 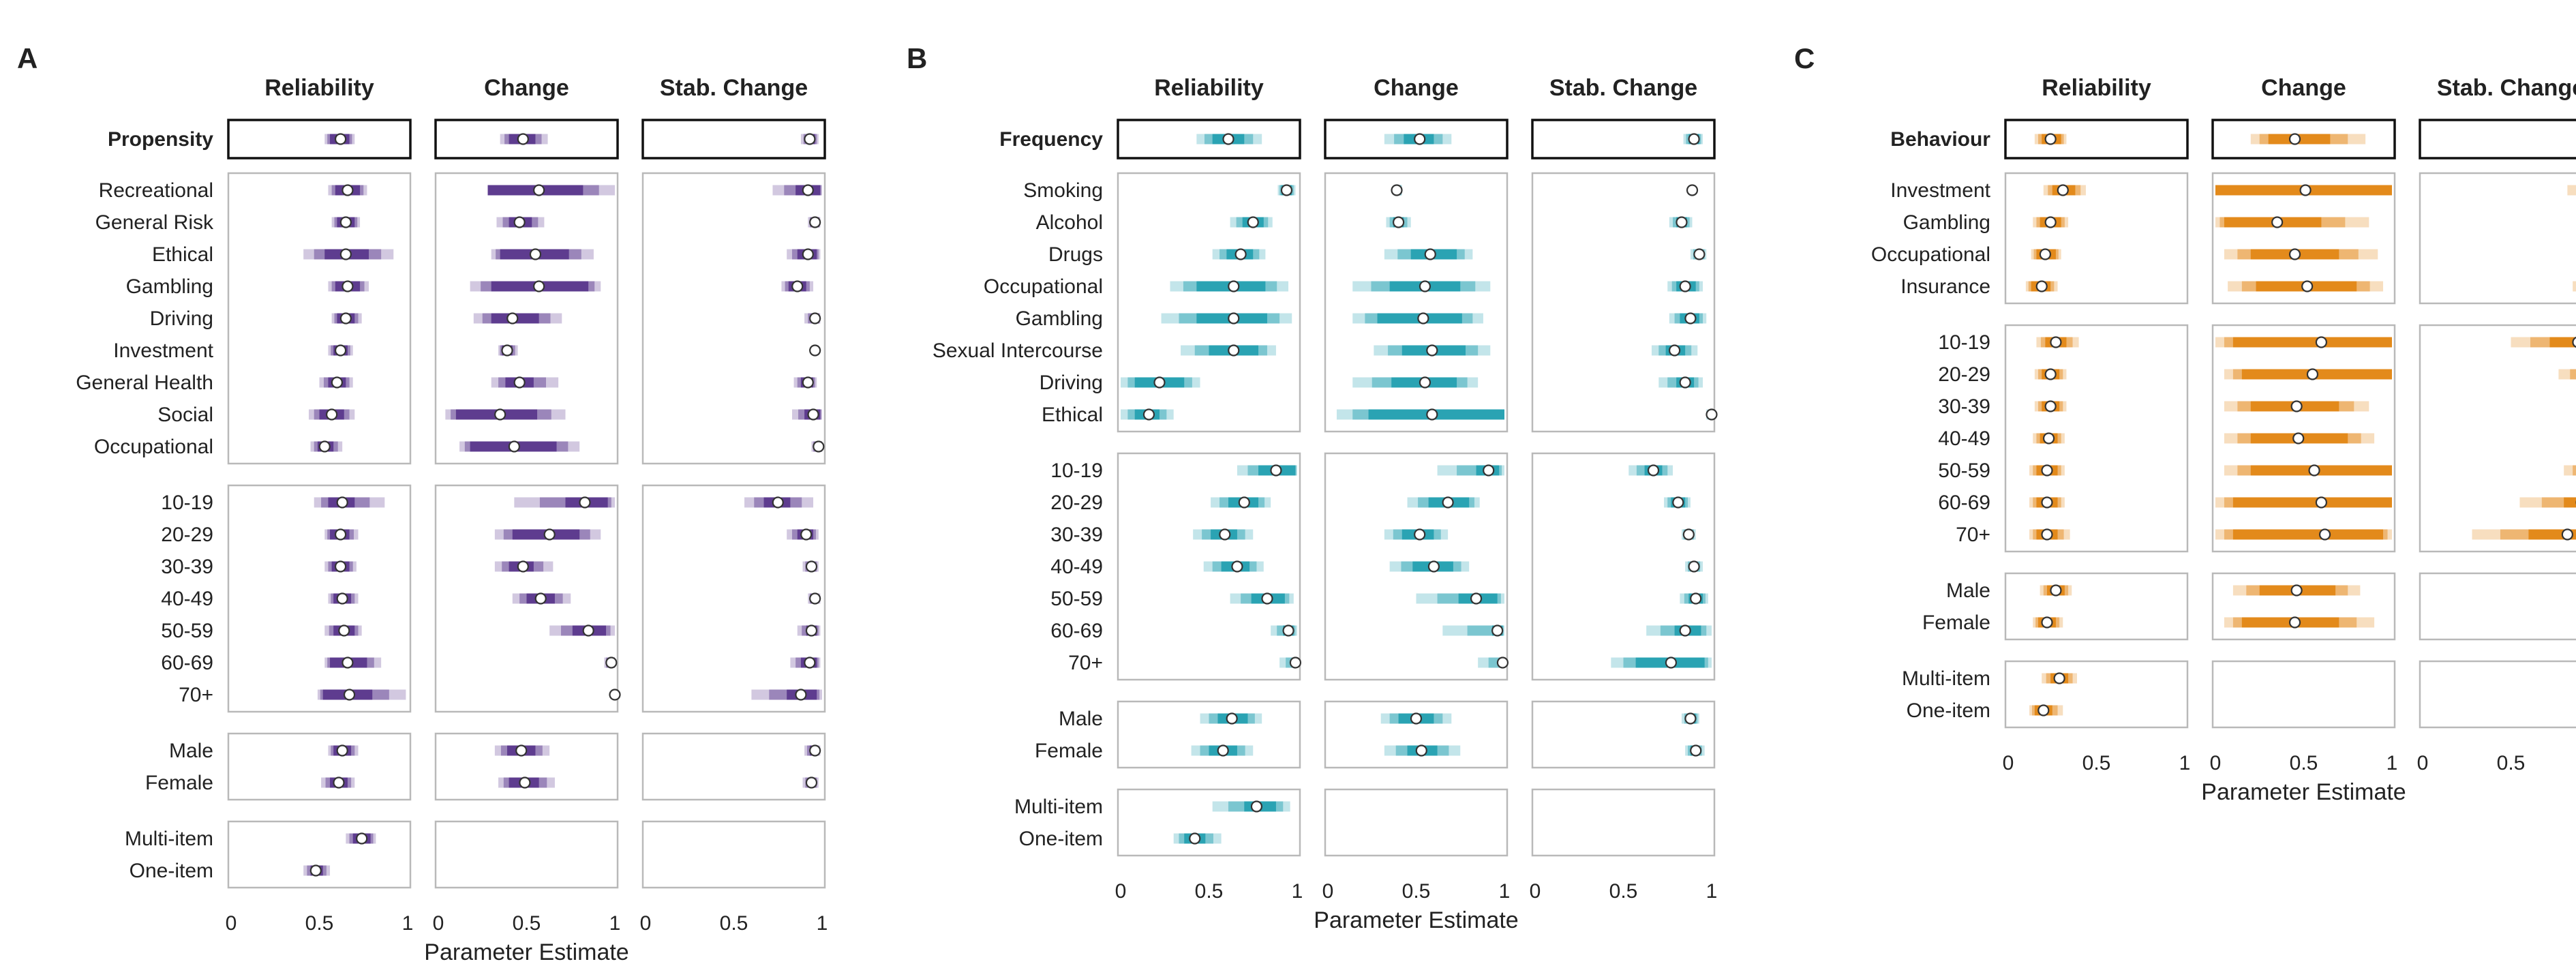 What do you see at coordinates (1805, 58) in the screenshot?
I see `panel-letter: C` at bounding box center [1805, 58].